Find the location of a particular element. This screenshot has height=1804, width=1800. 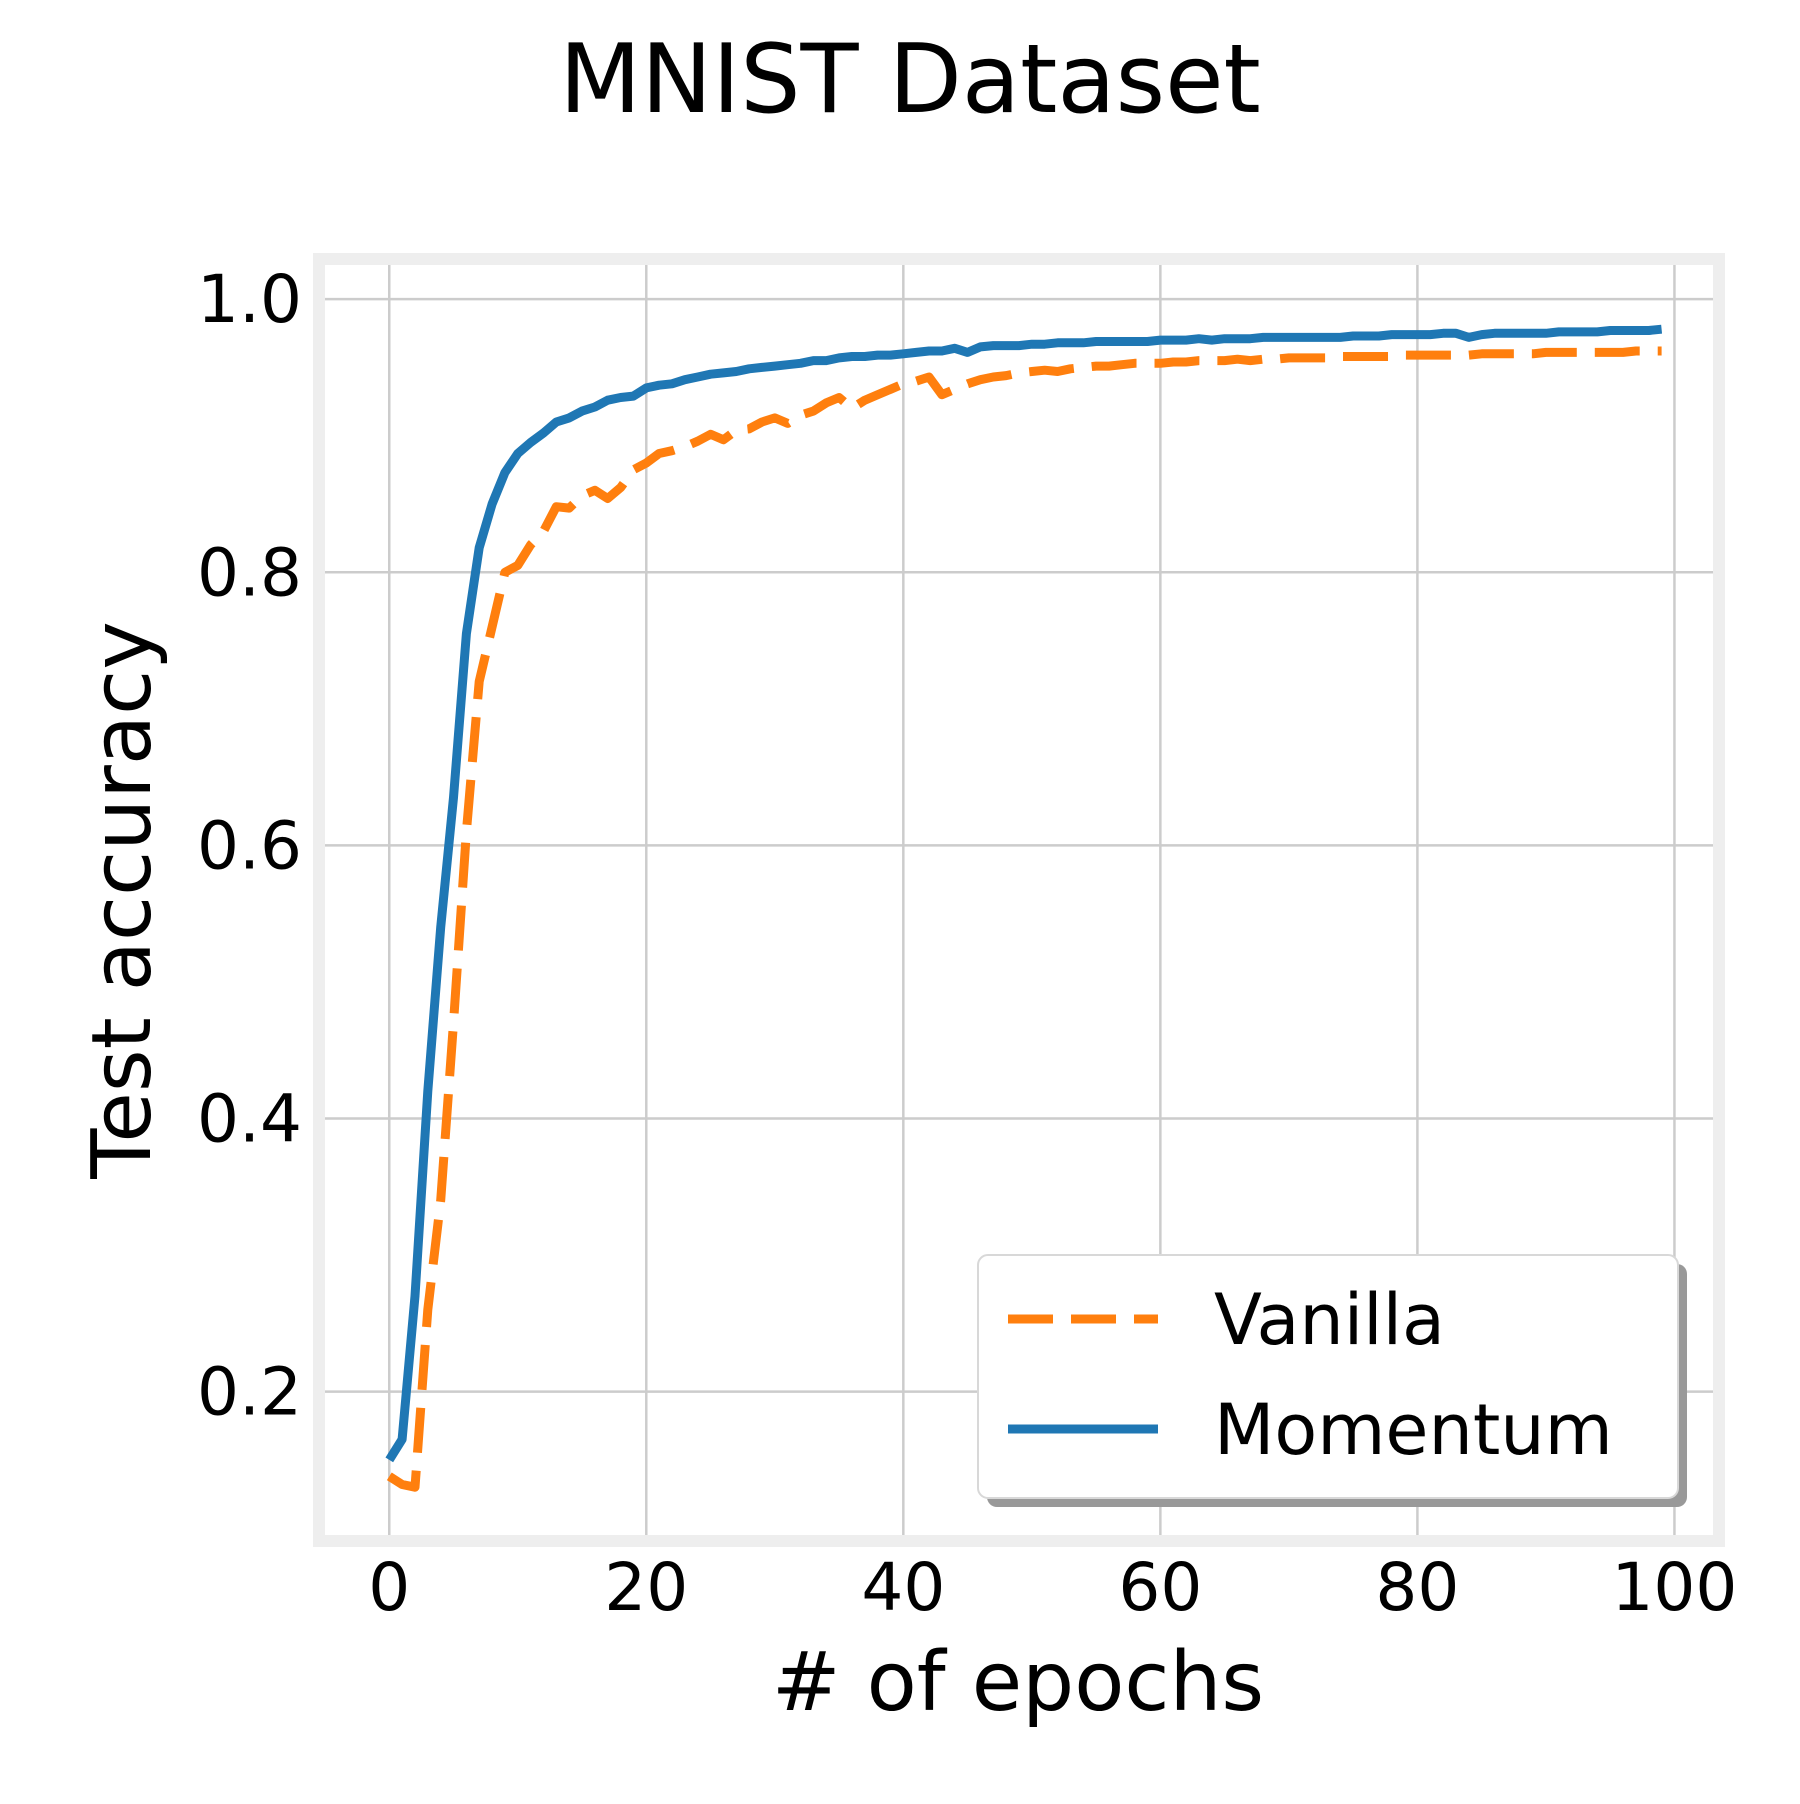

x-tick-label: 100 is located at coordinates (1674, 1587).